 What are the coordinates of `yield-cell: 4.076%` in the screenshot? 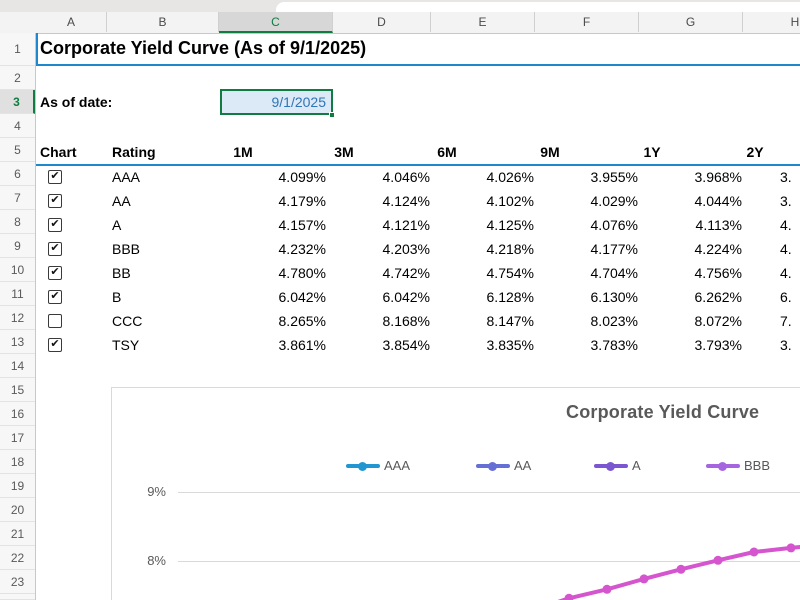 It's located at (614, 225).